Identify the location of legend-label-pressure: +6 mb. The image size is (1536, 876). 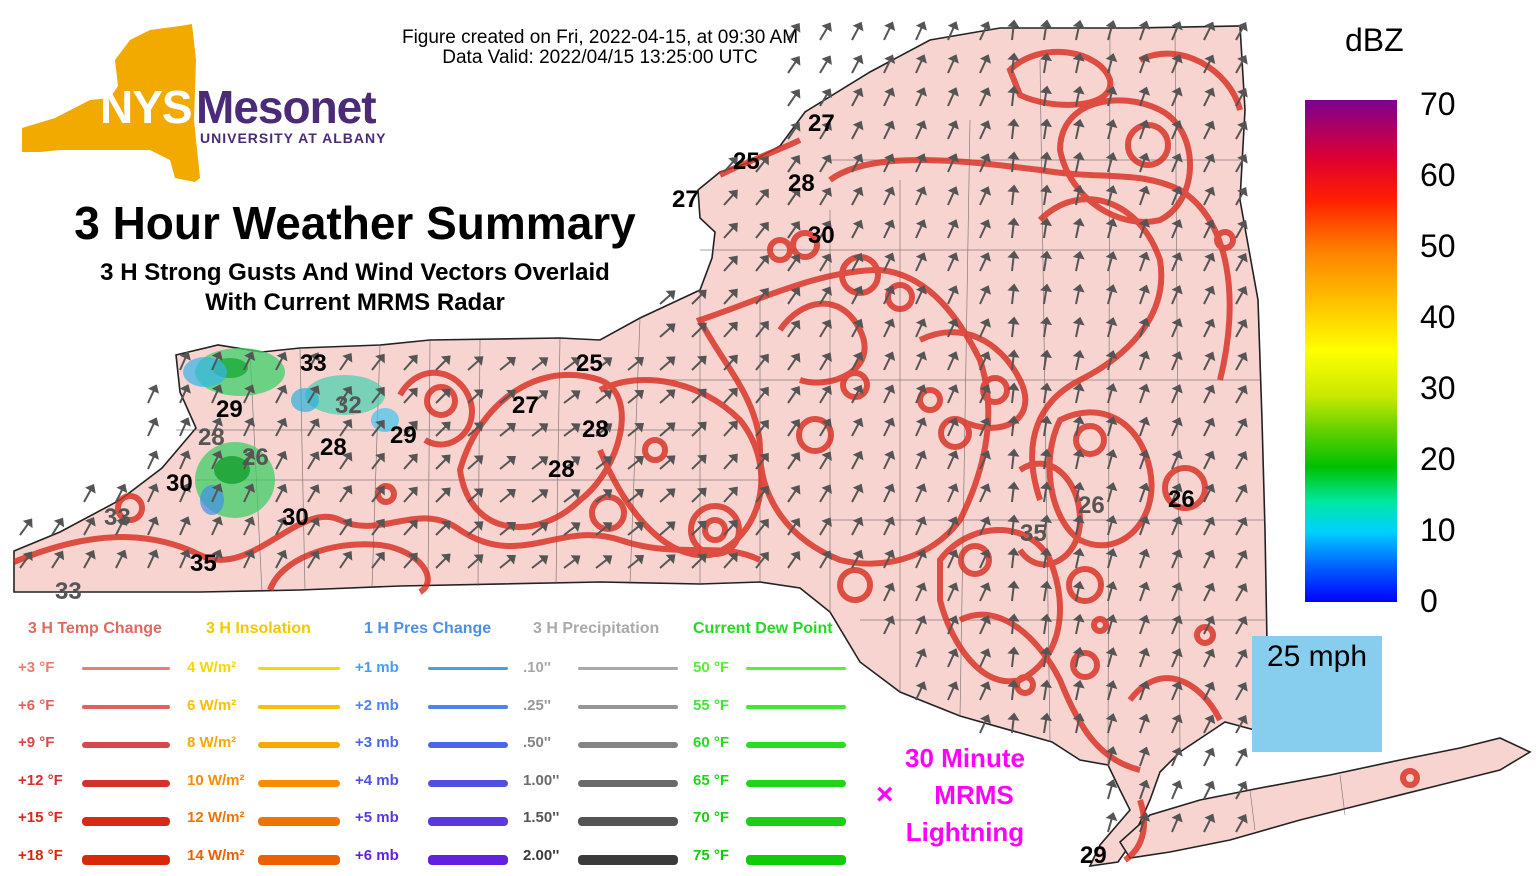
(377, 855).